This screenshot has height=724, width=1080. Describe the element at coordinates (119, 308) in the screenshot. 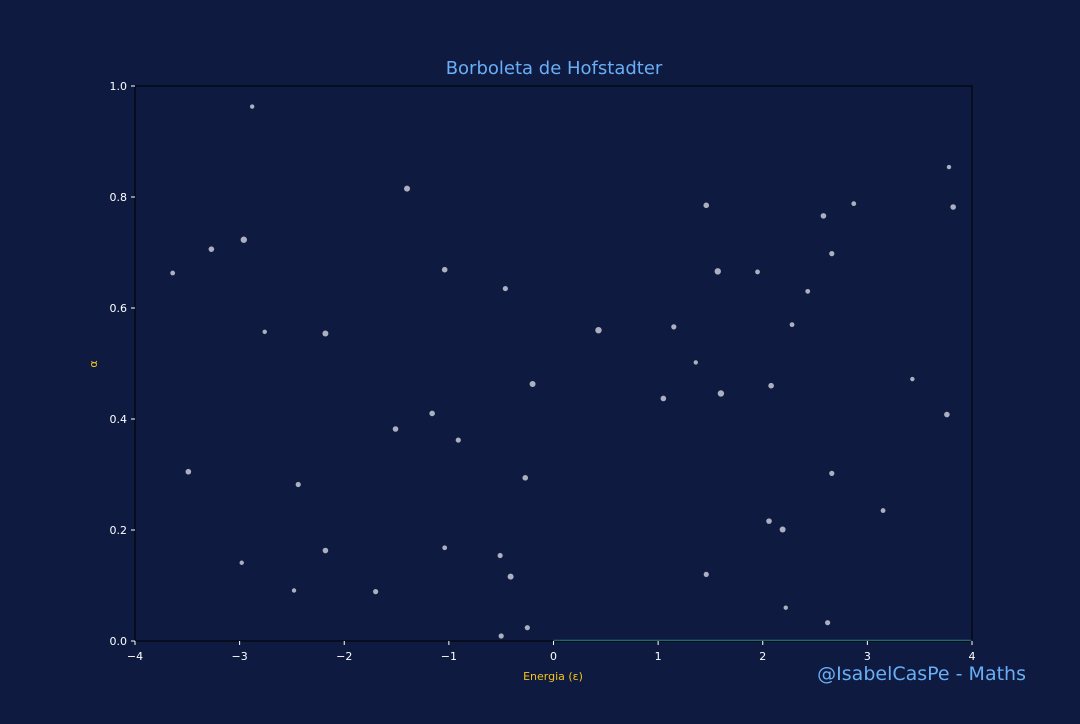

I see `y-tick-label: 0.6` at that location.